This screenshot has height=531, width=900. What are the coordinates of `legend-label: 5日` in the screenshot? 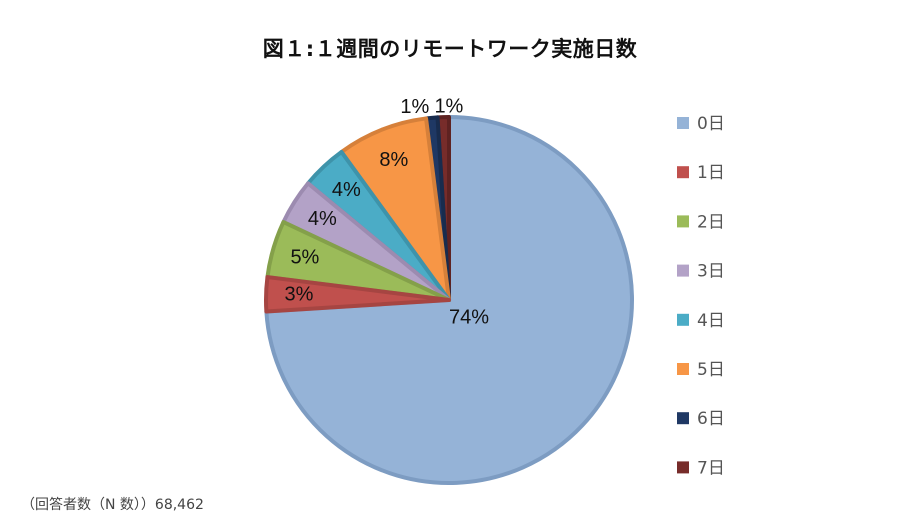 It's located at (711, 370).